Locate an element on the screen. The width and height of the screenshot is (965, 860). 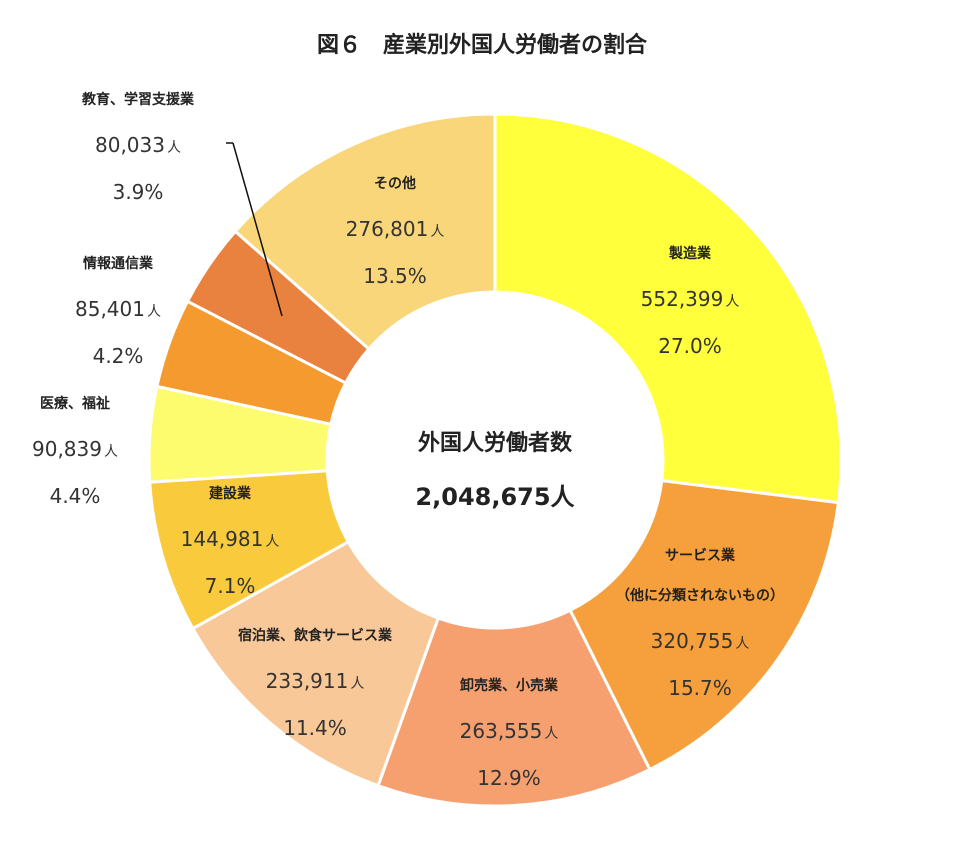
category-label: 教育、学習支援業 is located at coordinates (138, 99).